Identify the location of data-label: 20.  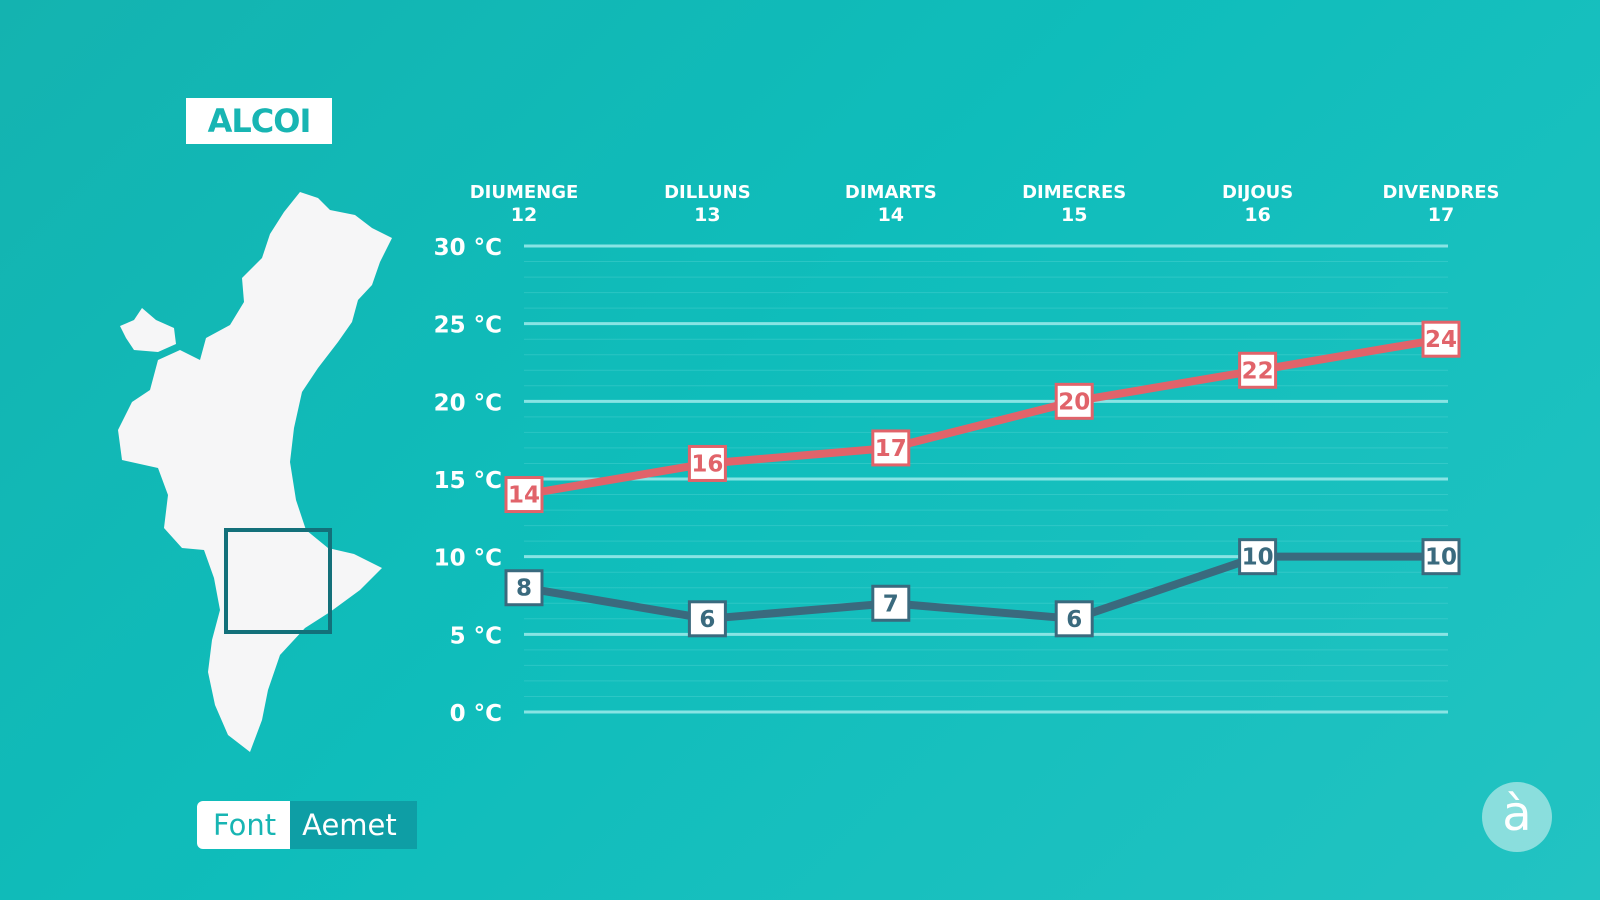
(1074, 402).